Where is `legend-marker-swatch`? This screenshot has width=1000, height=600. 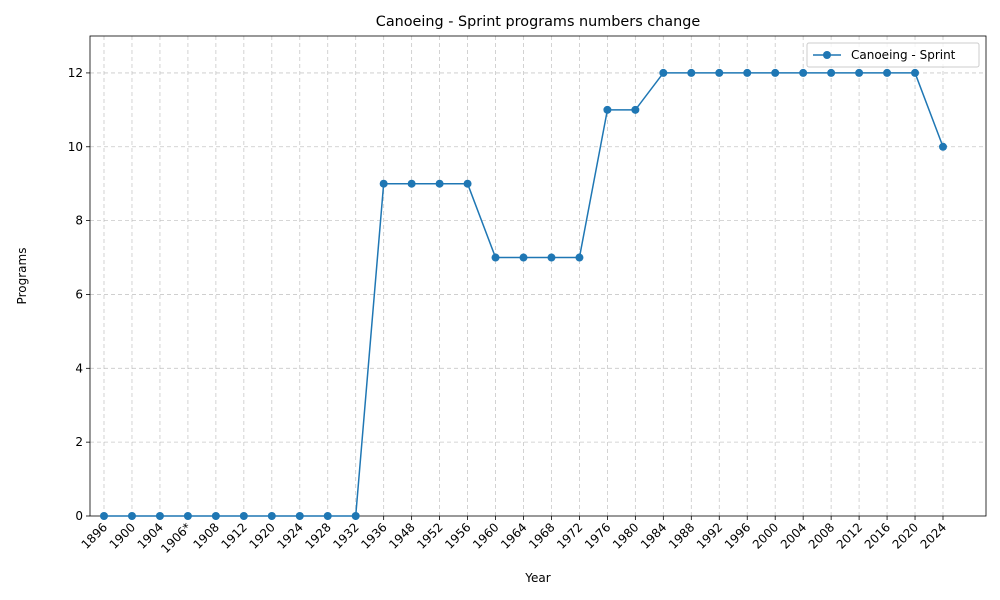 legend-marker-swatch is located at coordinates (827, 55).